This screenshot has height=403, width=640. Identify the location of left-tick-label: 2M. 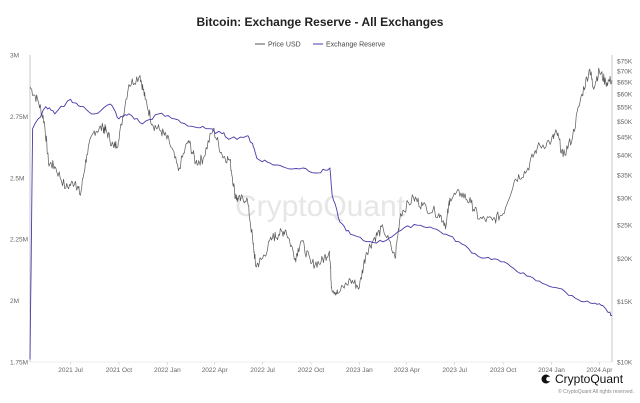
(14, 301).